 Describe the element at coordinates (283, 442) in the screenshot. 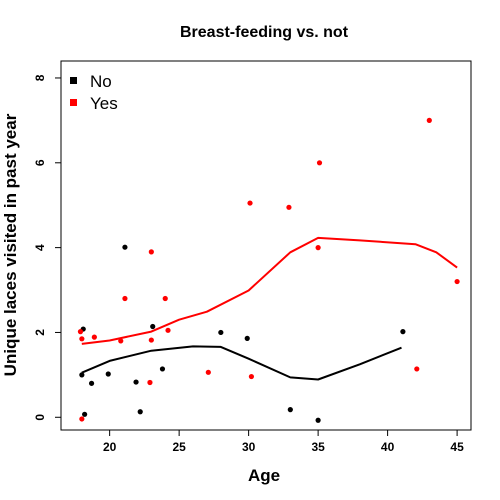

I see `x-axis: 20 25 30 35 40 45` at that location.